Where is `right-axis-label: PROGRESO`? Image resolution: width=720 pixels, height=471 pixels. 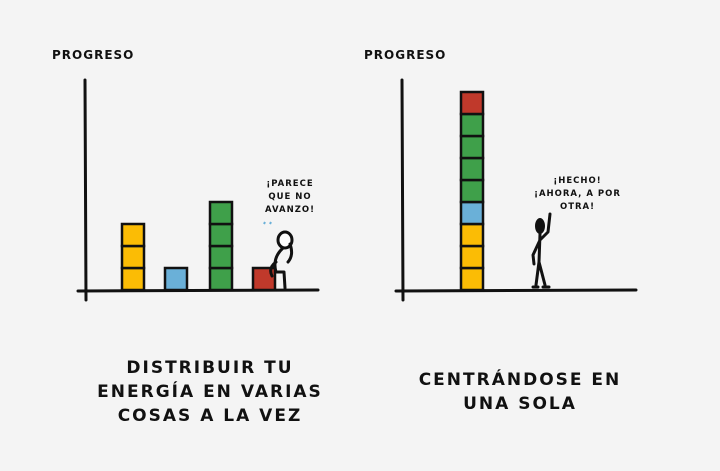 right-axis-label: PROGRESO is located at coordinates (405, 55).